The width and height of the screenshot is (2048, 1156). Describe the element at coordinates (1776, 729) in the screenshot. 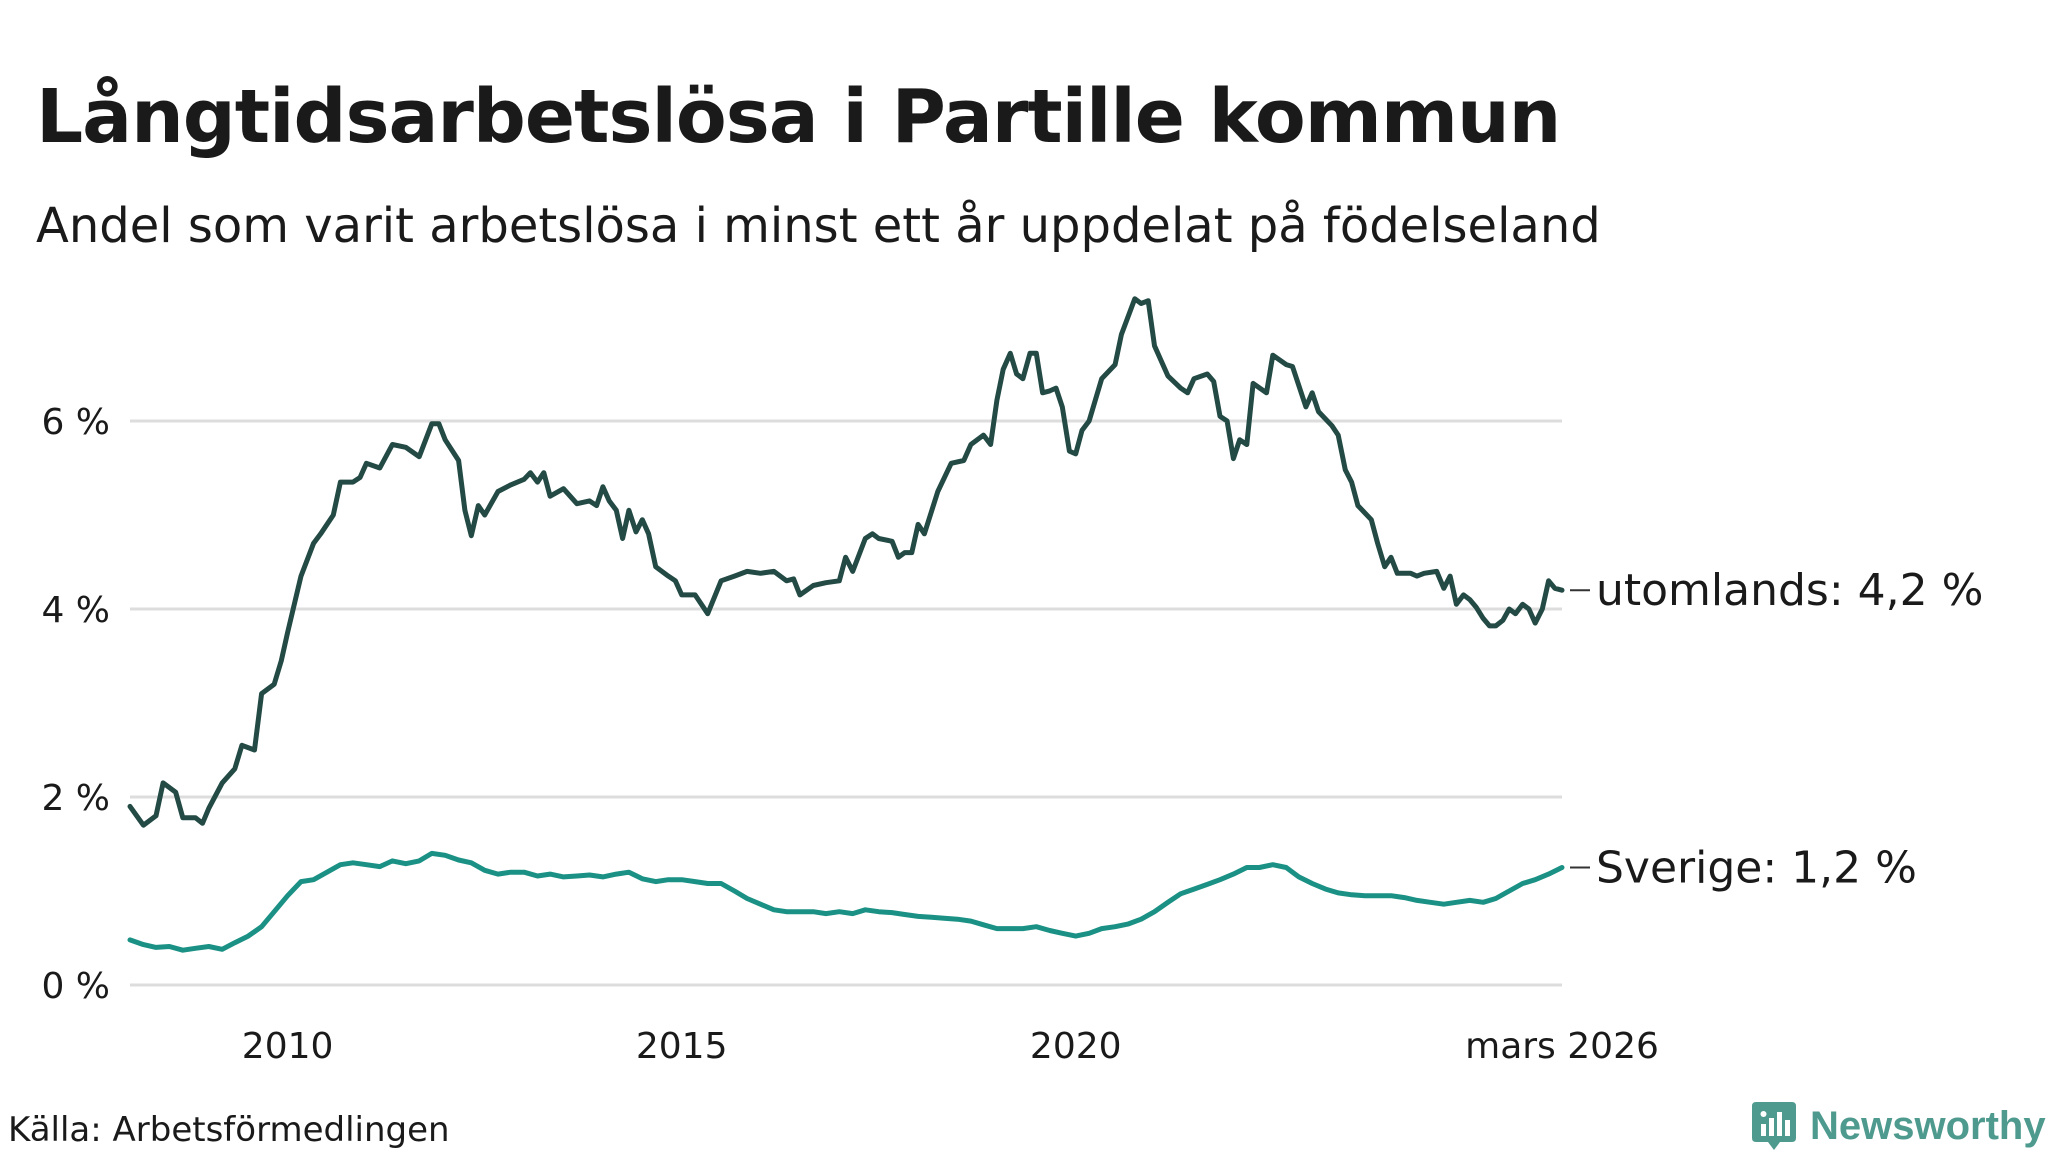

I see `end-labels: utomlands: 4,2 % Sverige: 1,2 %` at that location.